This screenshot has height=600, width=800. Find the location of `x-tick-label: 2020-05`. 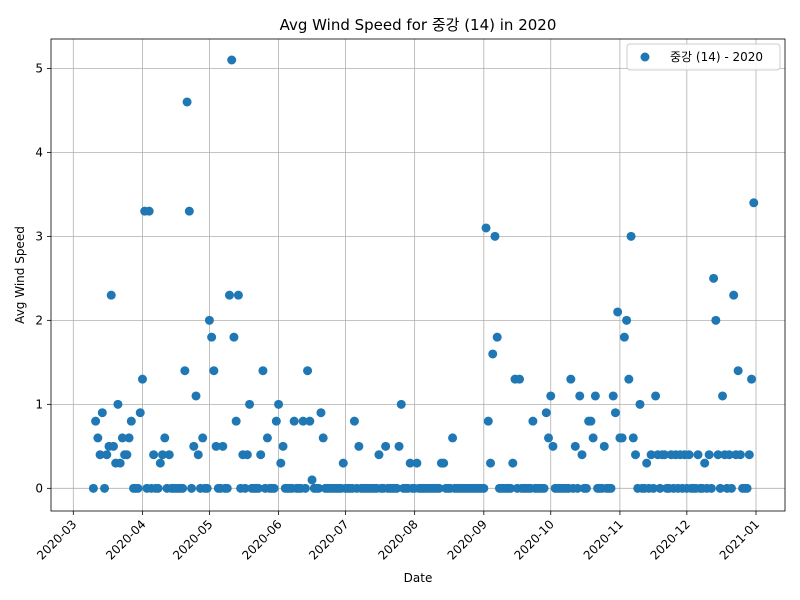

x-tick-label: 2020-05 is located at coordinates (192, 539).